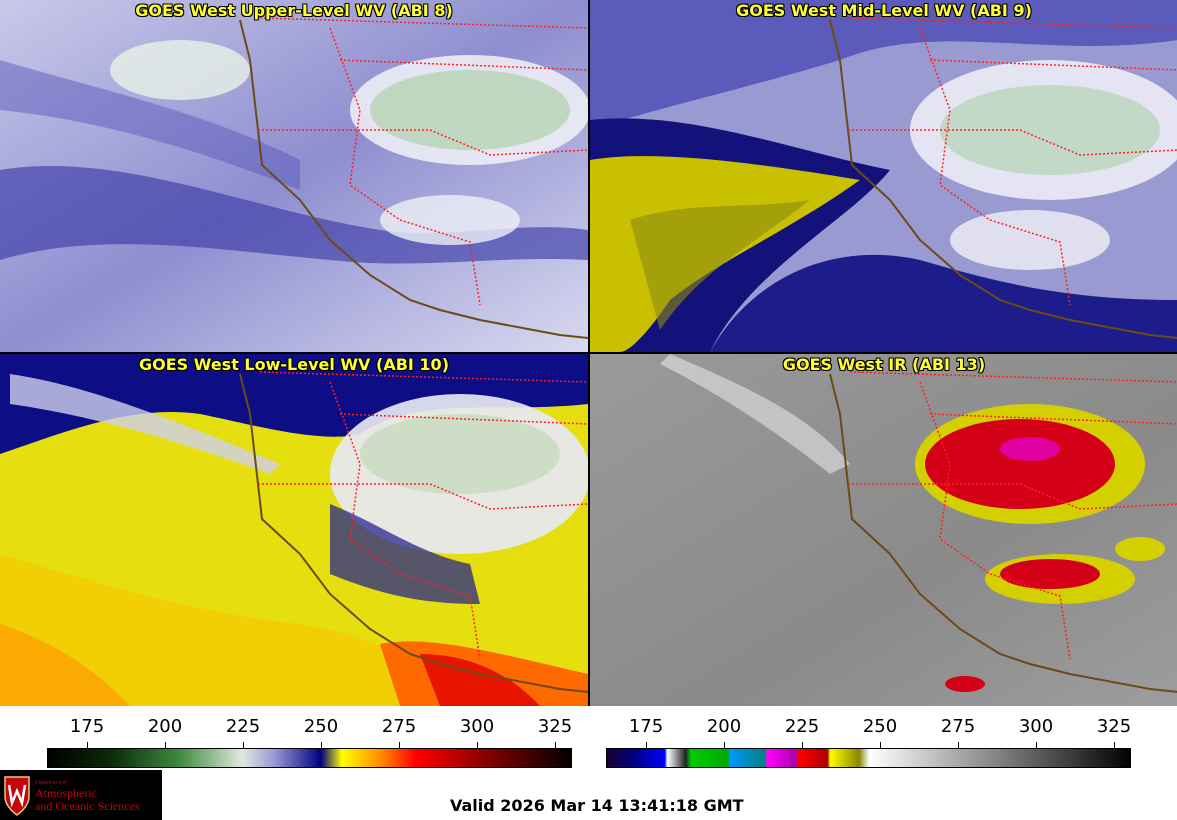  What do you see at coordinates (309, 758) in the screenshot?
I see `wv-colorbar` at bounding box center [309, 758].